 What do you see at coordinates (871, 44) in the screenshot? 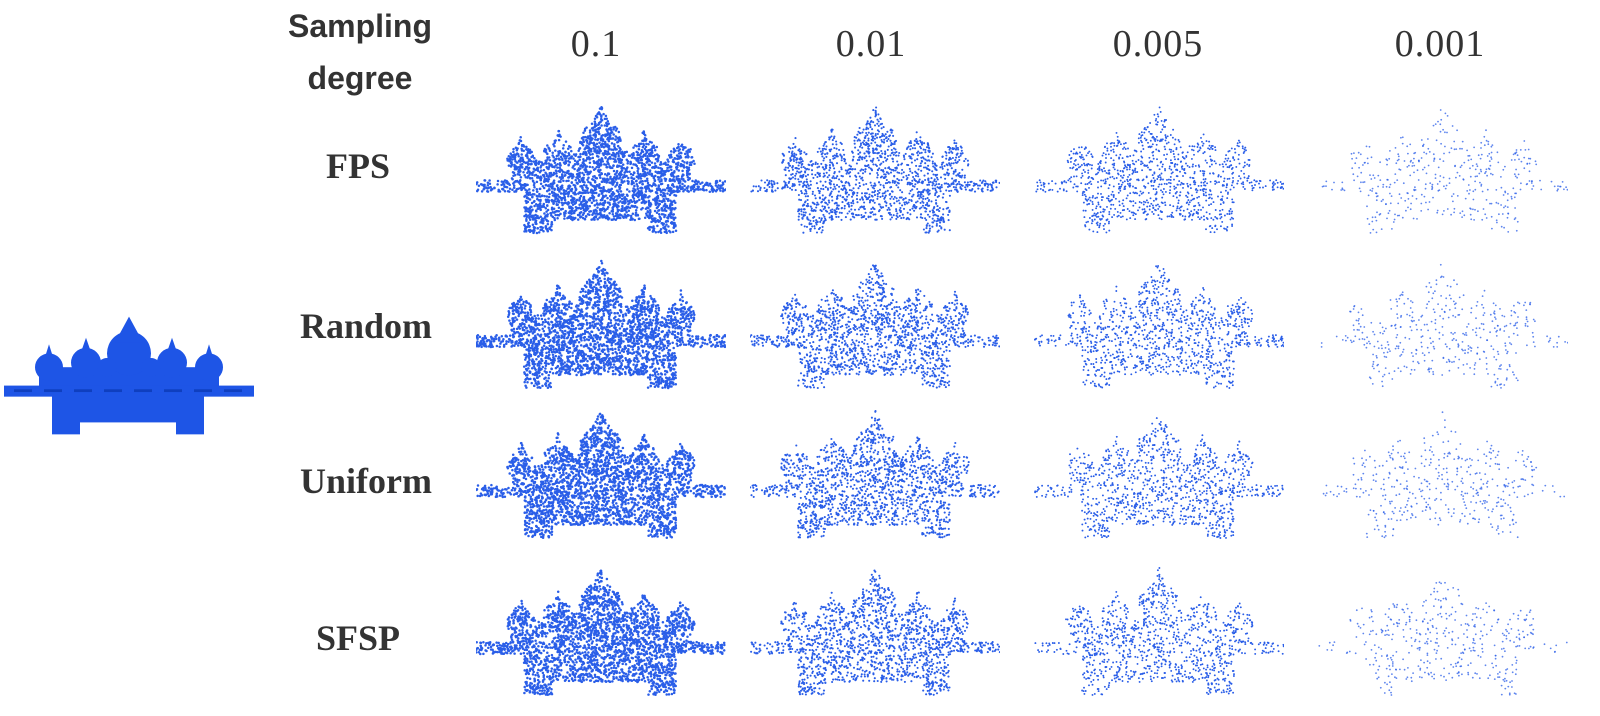
I see `column-header-2: 0.01` at bounding box center [871, 44].